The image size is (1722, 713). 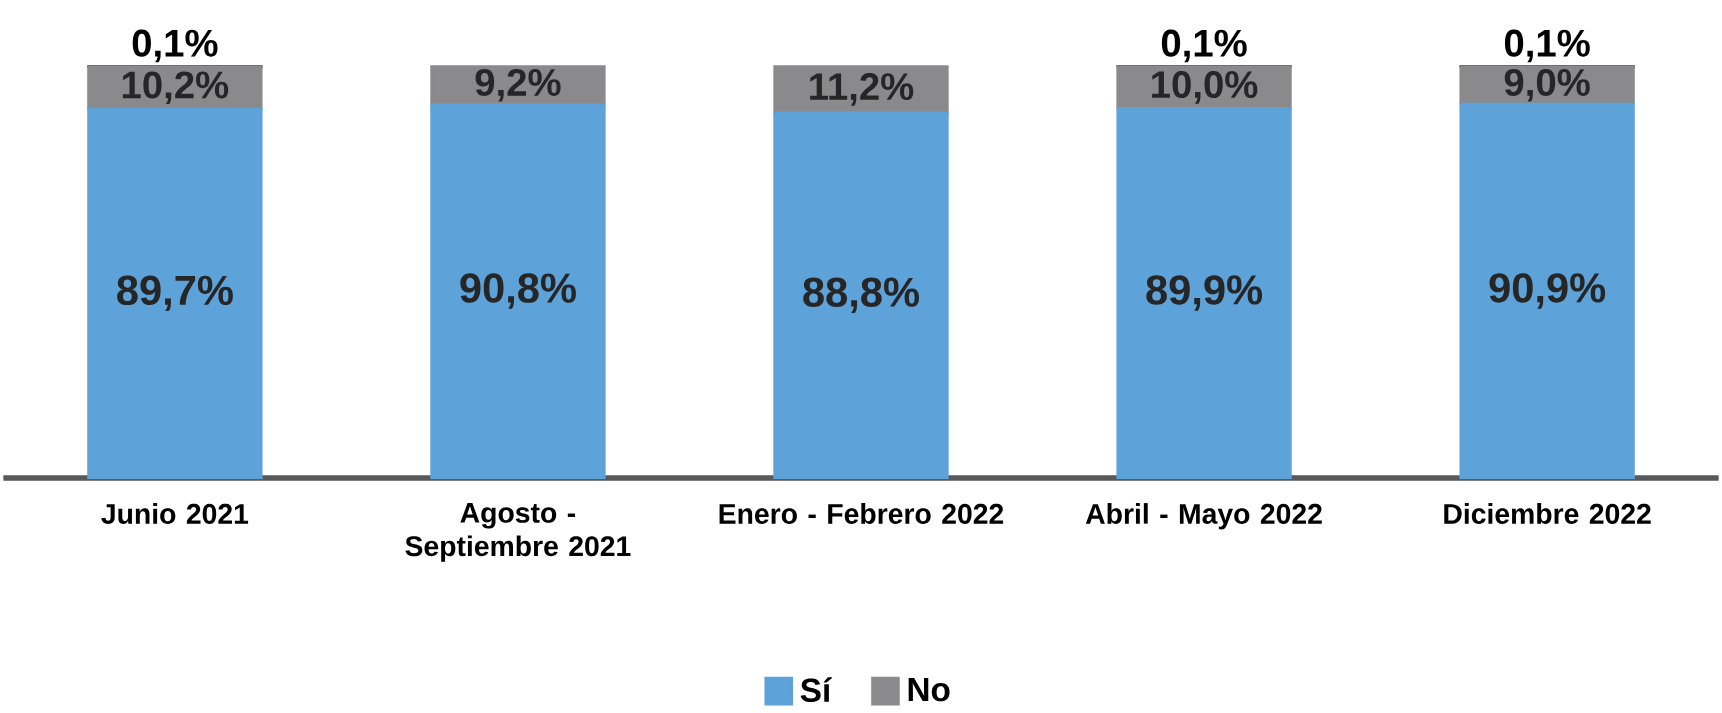 What do you see at coordinates (929, 690) in the screenshot?
I see `legend-label: No` at bounding box center [929, 690].